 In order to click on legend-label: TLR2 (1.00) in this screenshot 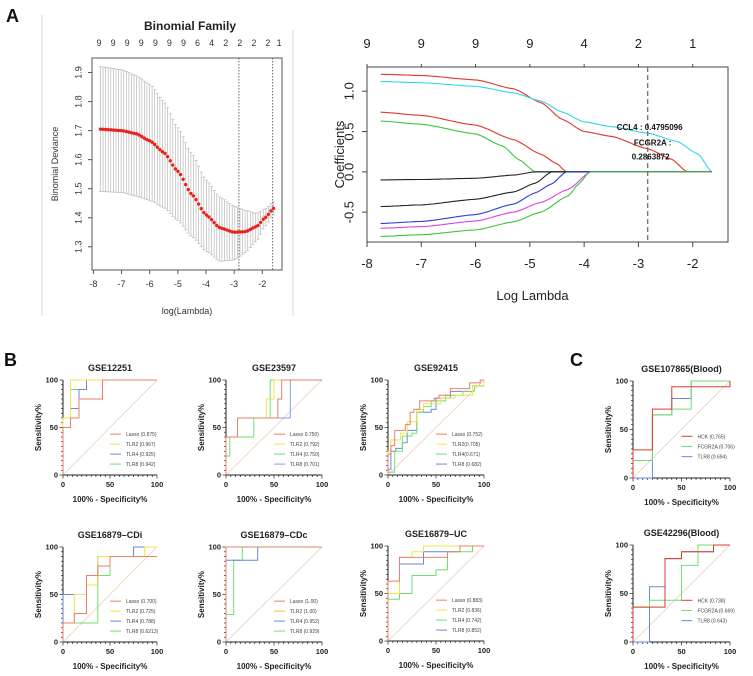, I will do `click(303, 612)`.